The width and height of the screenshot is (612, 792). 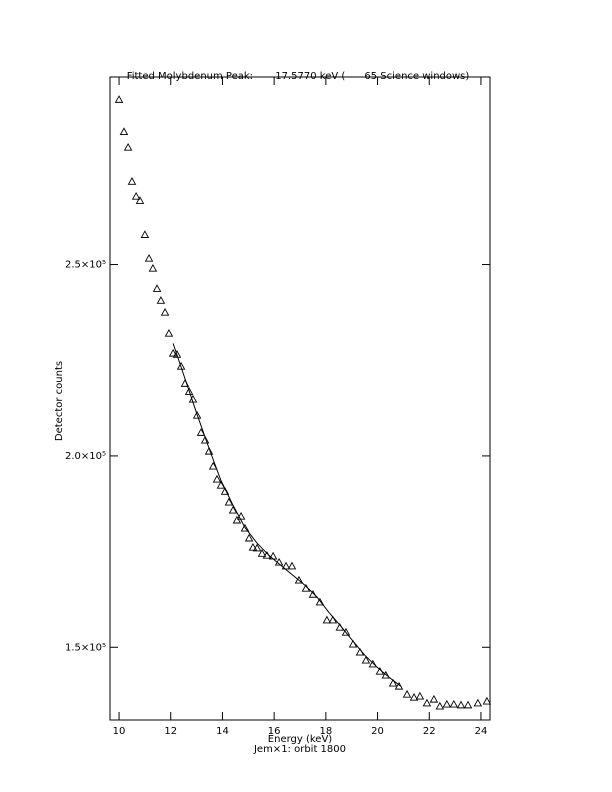 What do you see at coordinates (85, 647) in the screenshot?
I see `y-tick-label: 1.5×10⁵` at bounding box center [85, 647].